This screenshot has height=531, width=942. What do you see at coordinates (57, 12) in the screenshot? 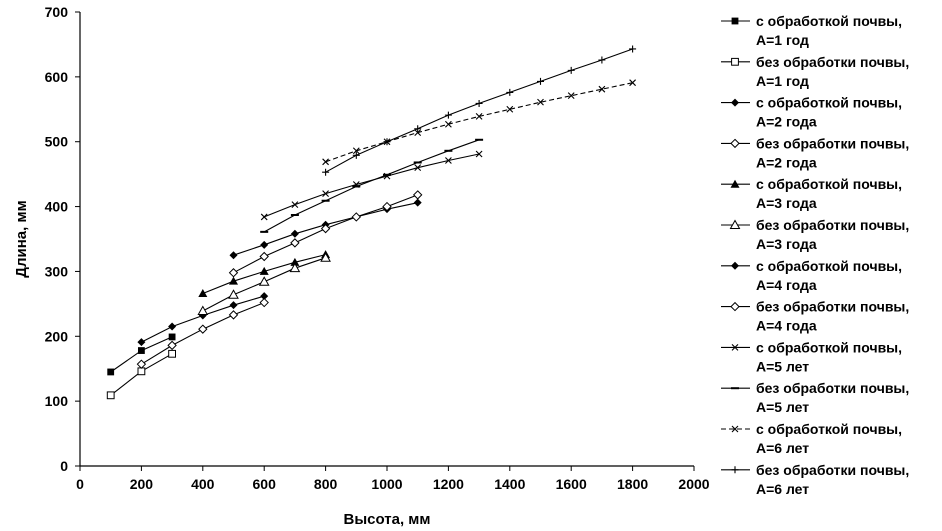
I see `y-tick-label: 700` at bounding box center [57, 12].